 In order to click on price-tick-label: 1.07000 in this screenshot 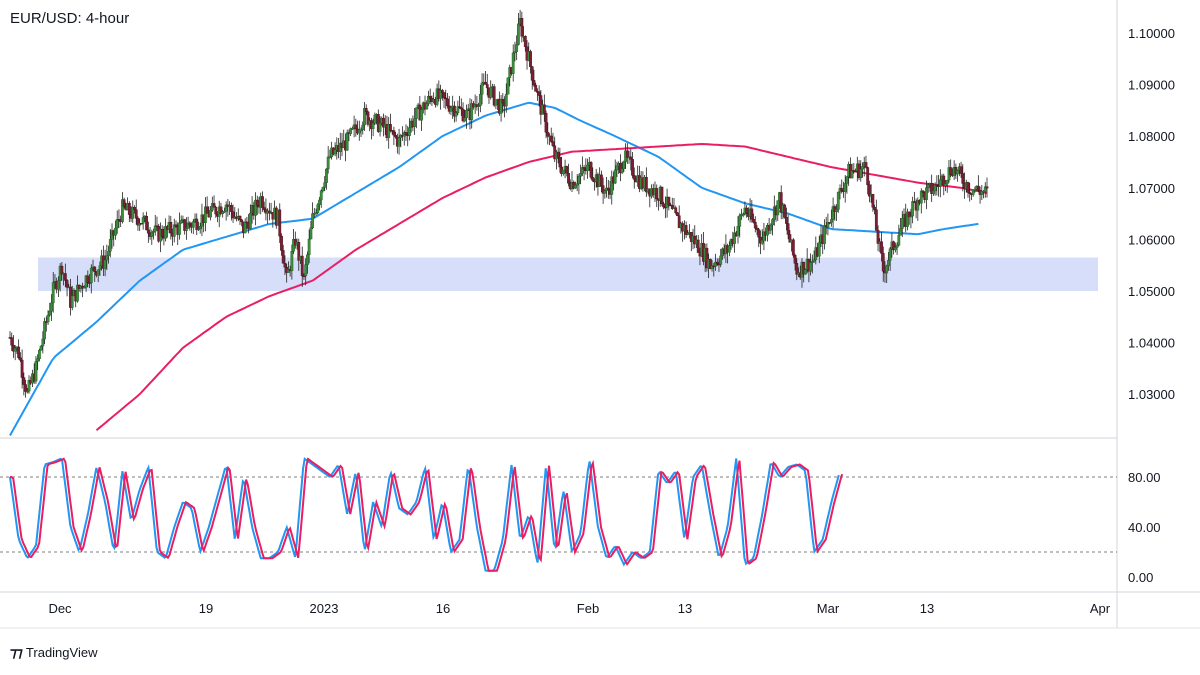, I will do `click(1151, 188)`.